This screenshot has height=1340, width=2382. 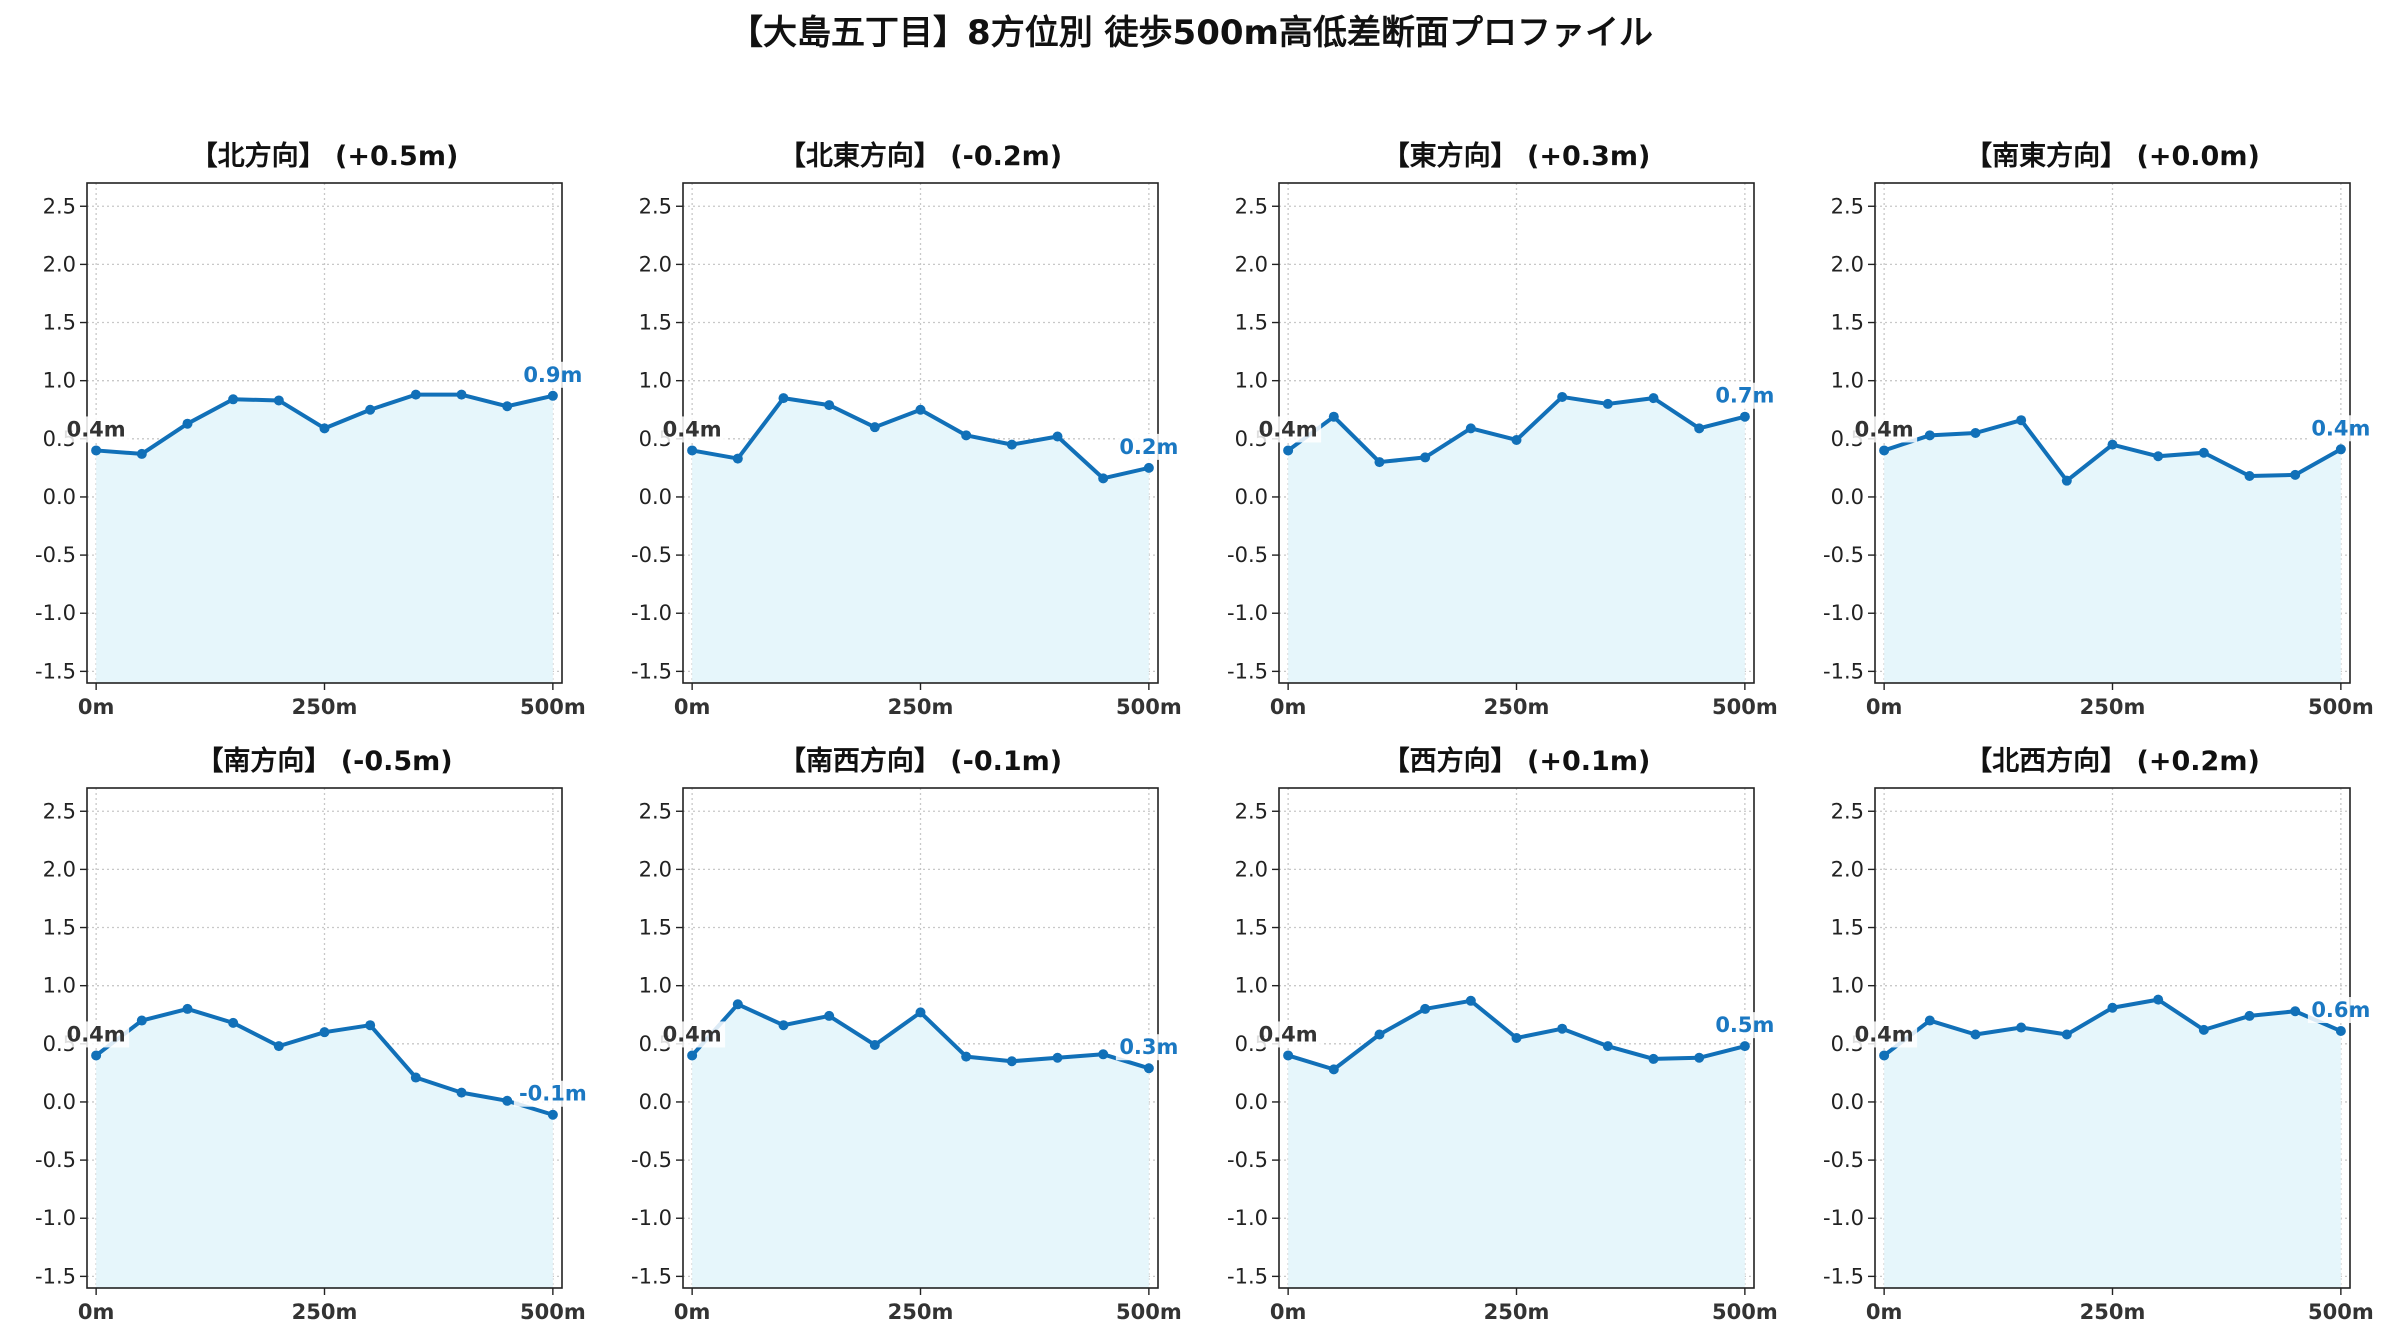 I want to click on x-tick-label: 0m, so click(x=96, y=707).